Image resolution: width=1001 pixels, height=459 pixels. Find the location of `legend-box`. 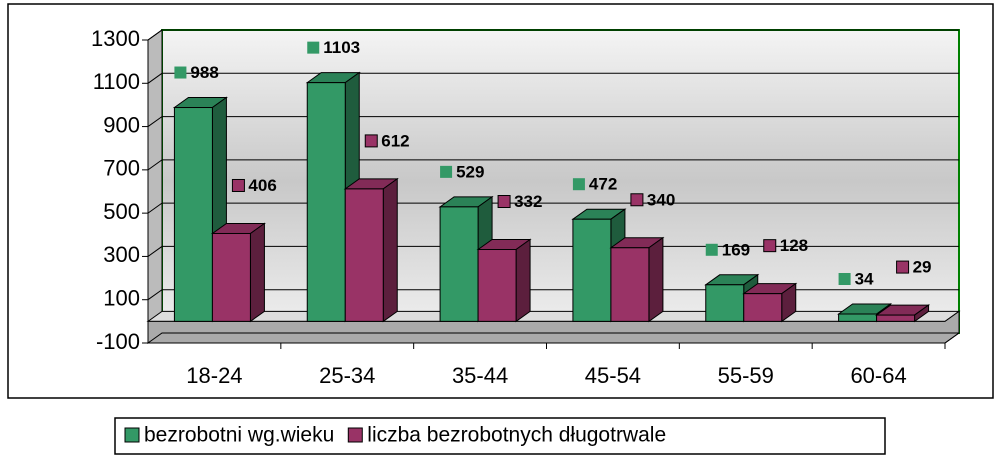

legend-box is located at coordinates (500, 436).